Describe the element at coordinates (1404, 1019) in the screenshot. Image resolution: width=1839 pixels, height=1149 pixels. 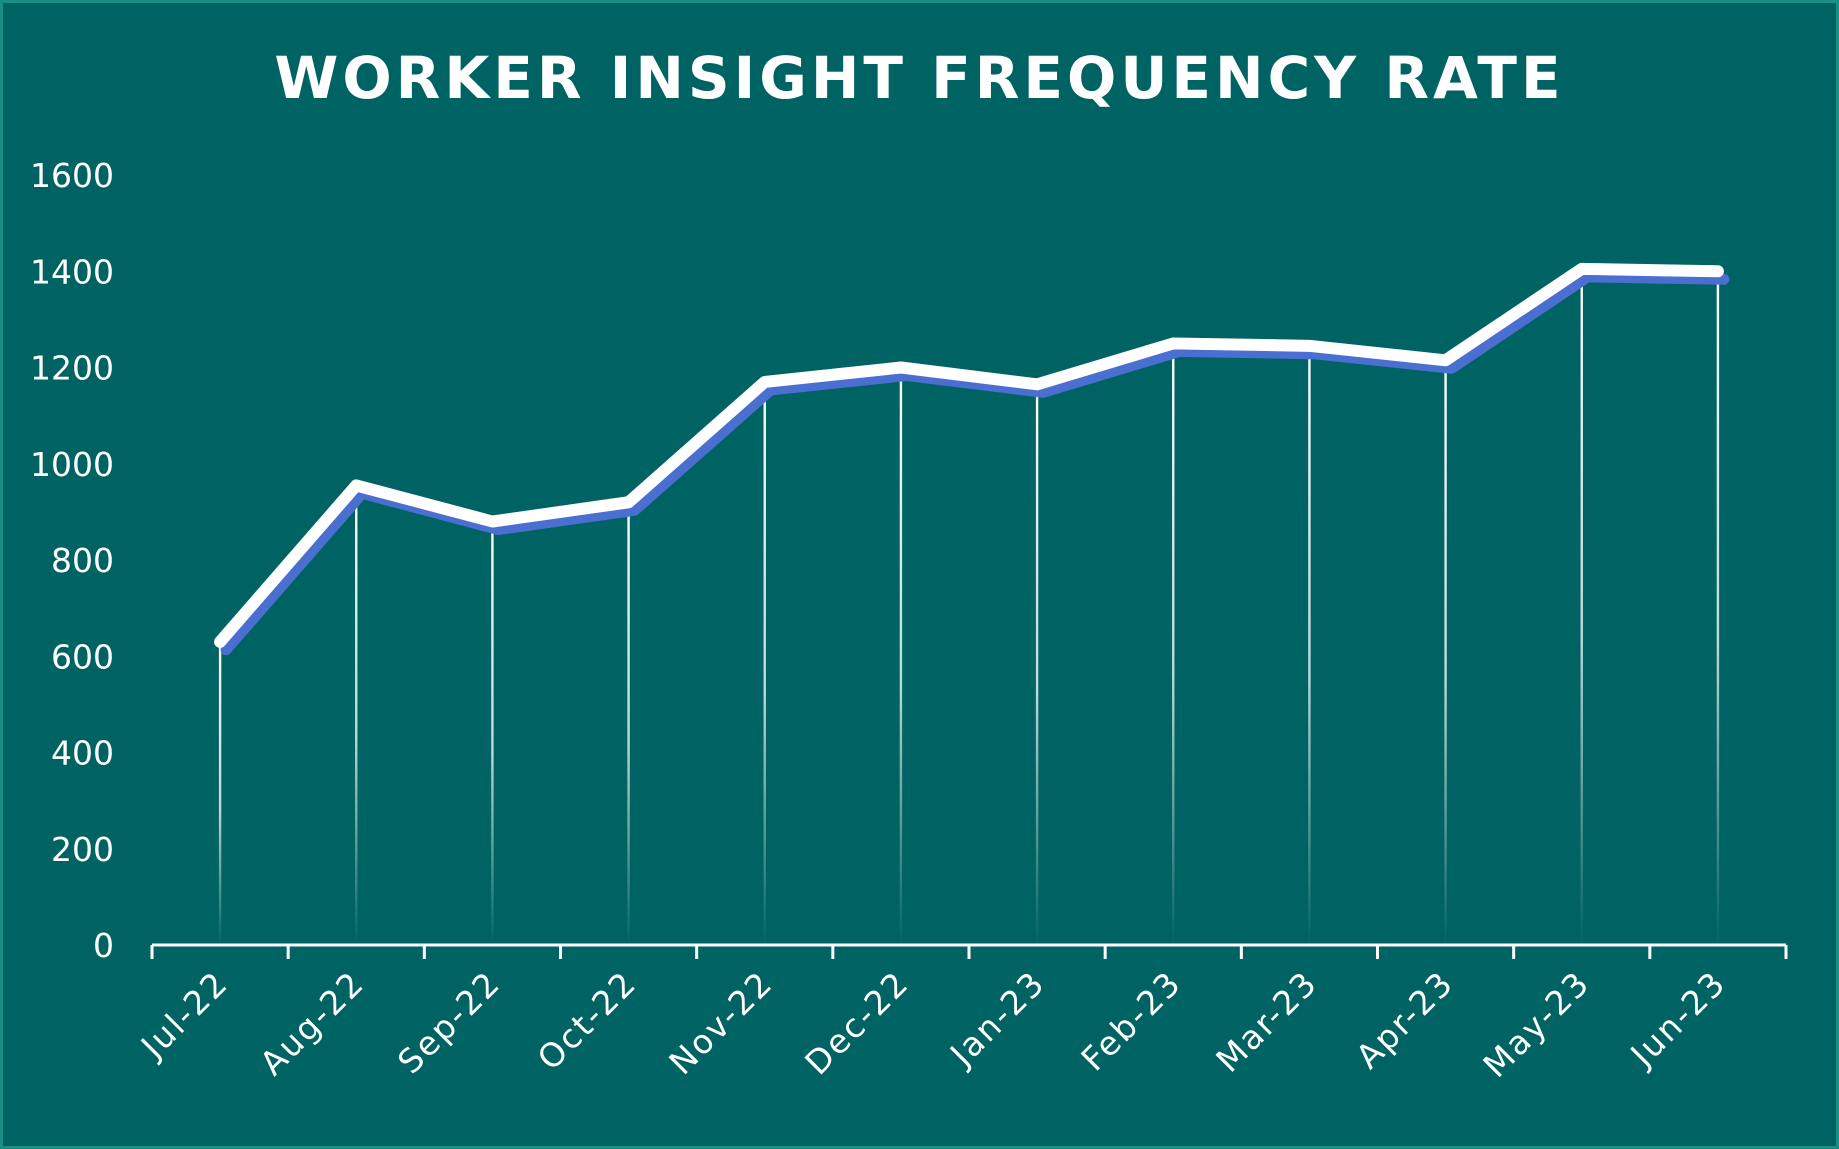
I see `x-tick-label: Apr-23` at that location.